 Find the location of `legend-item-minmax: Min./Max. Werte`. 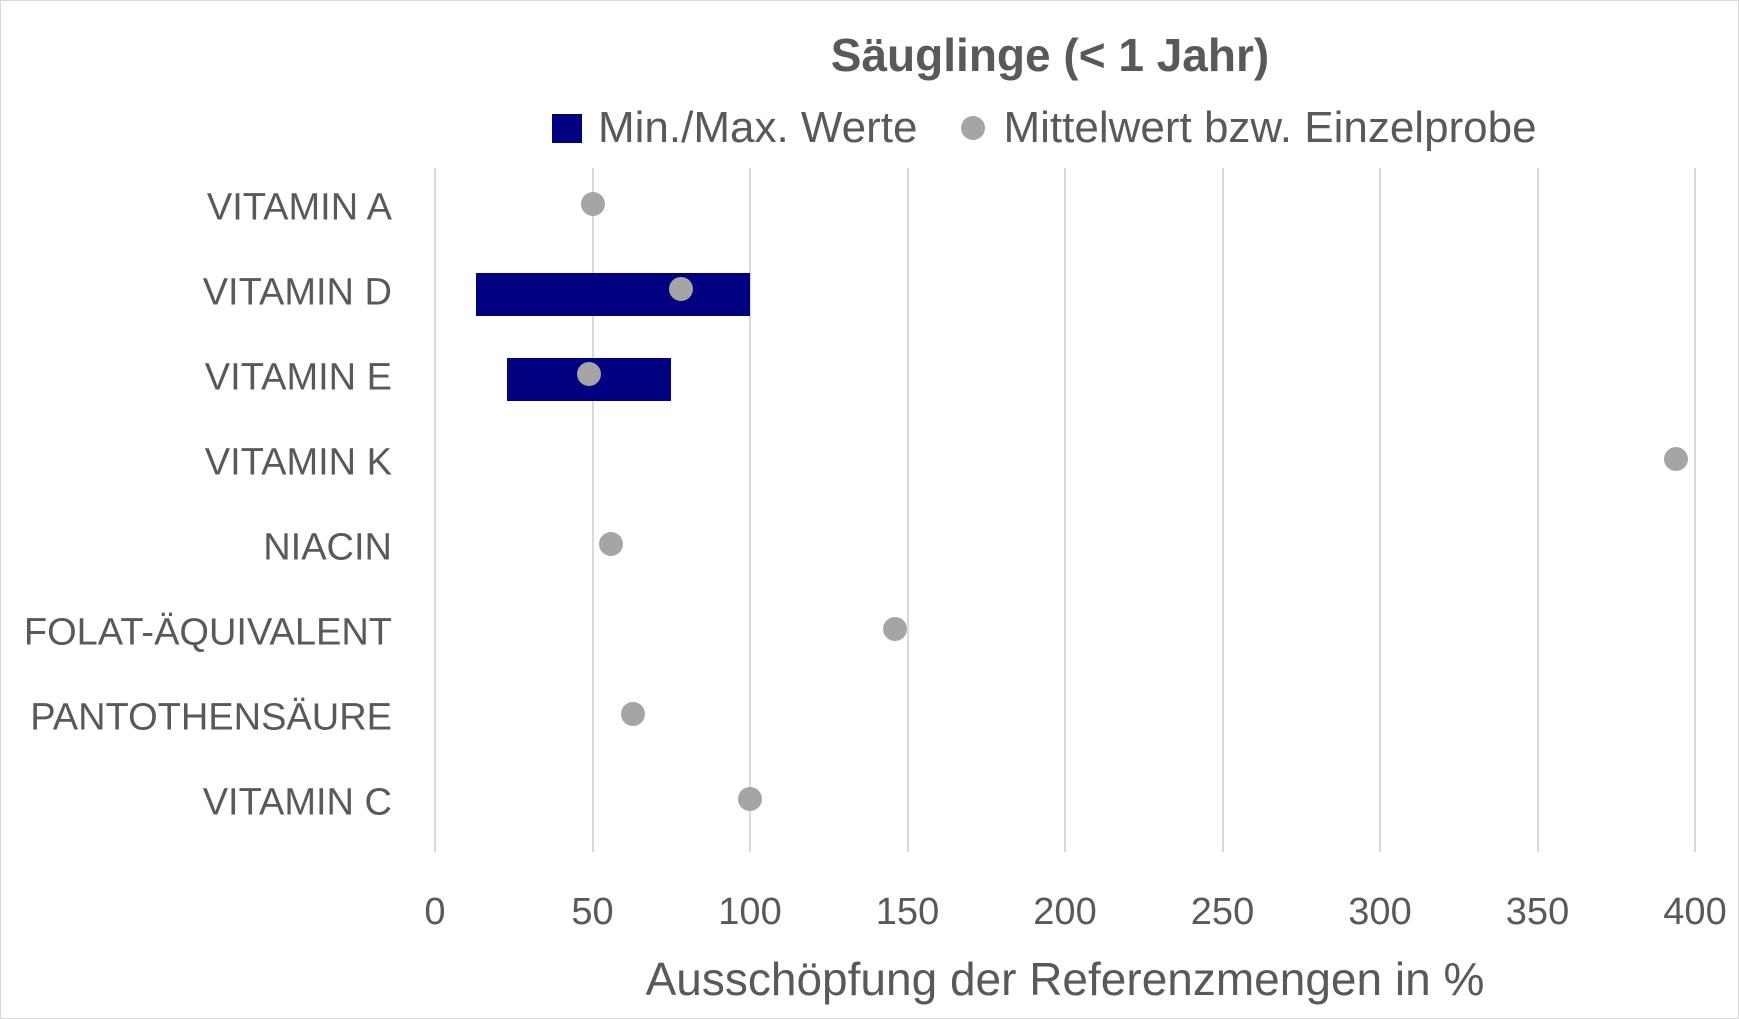

legend-item-minmax: Min./Max. Werte is located at coordinates (734, 128).